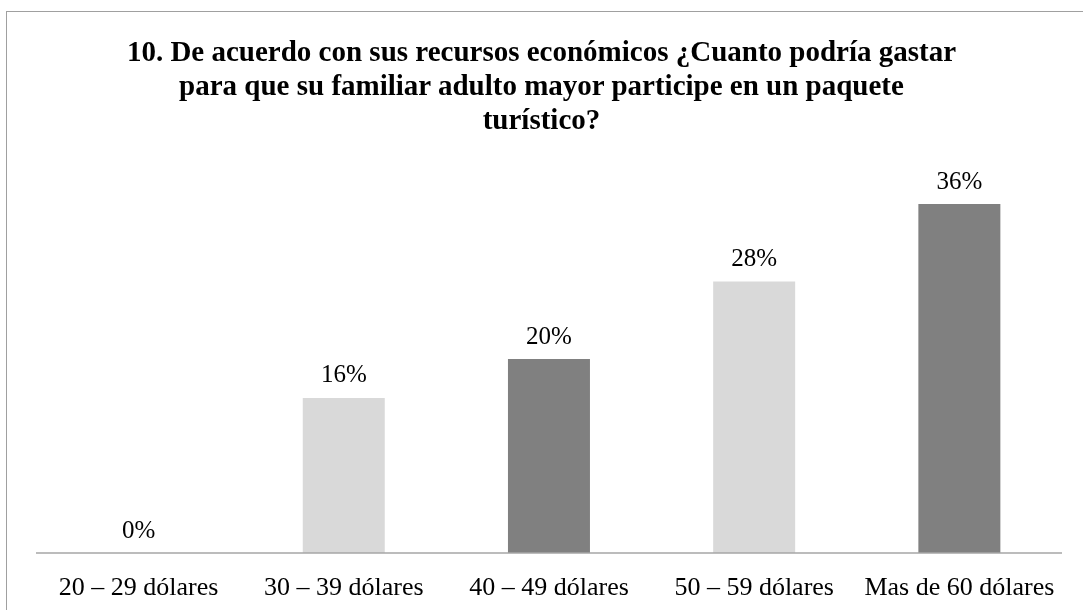 Image resolution: width=1083 pixels, height=610 pixels. I want to click on x-tick-label: 30 – 39 dólares, so click(344, 586).